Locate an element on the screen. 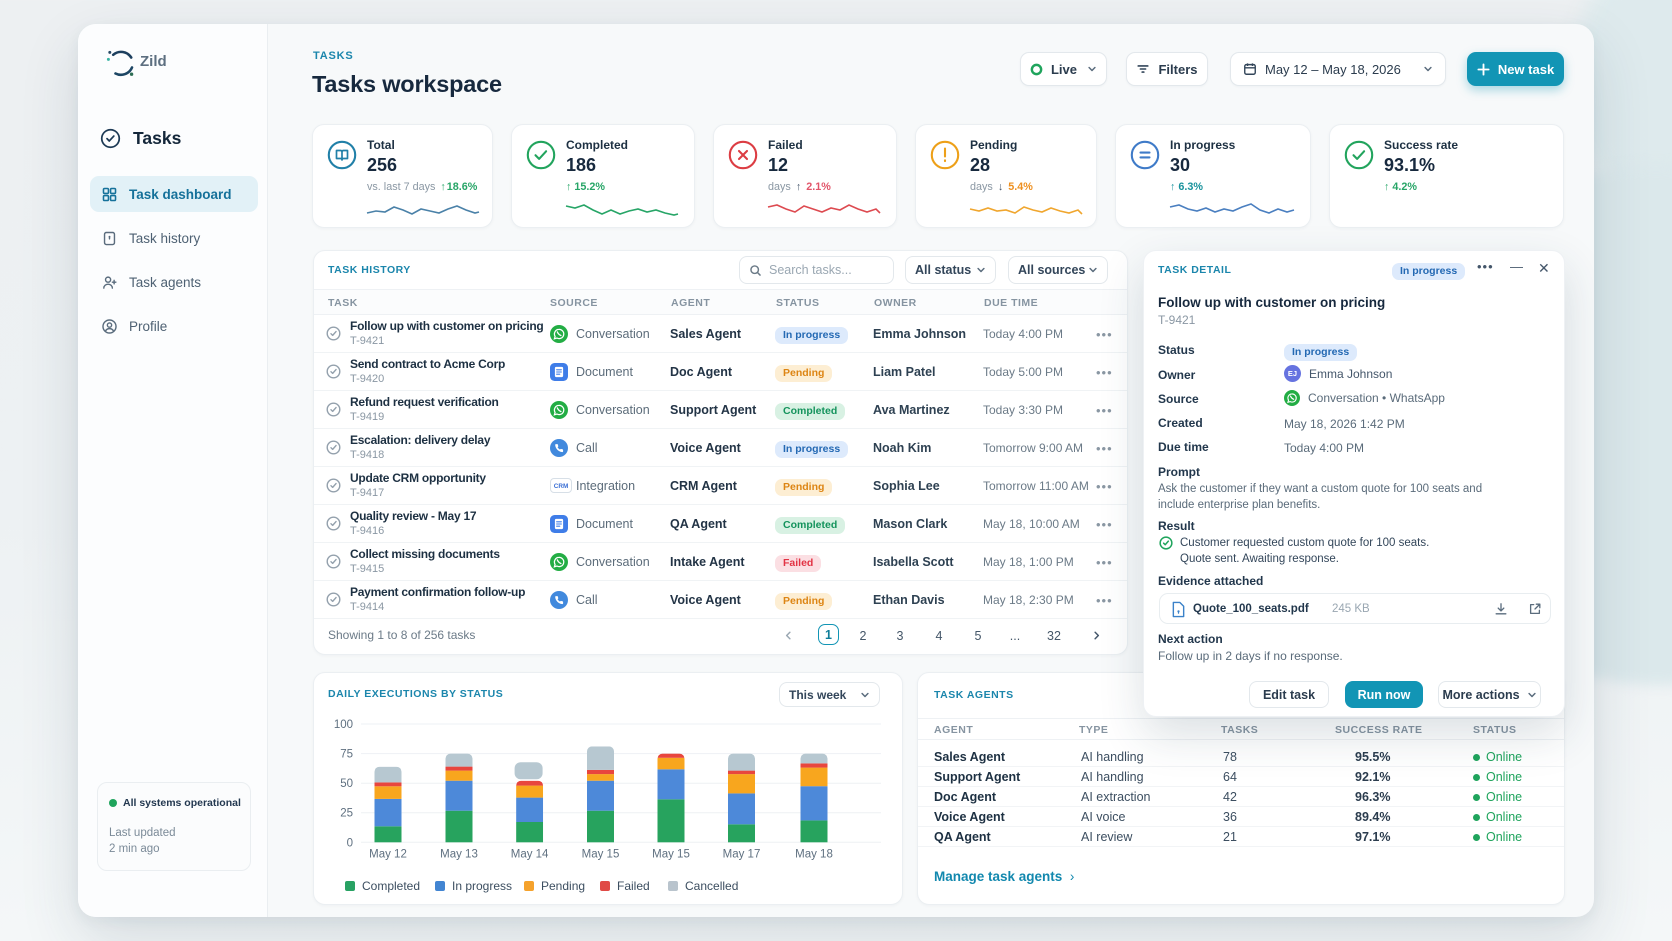 The width and height of the screenshot is (1672, 941). svg-text: 0 is located at coordinates (350, 843).